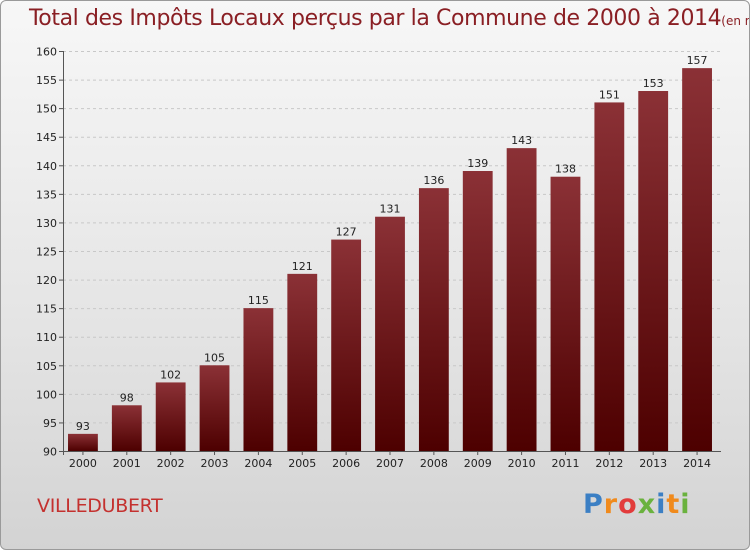 This screenshot has width=750, height=550. I want to click on x-tick-label: 2008, so click(434, 463).